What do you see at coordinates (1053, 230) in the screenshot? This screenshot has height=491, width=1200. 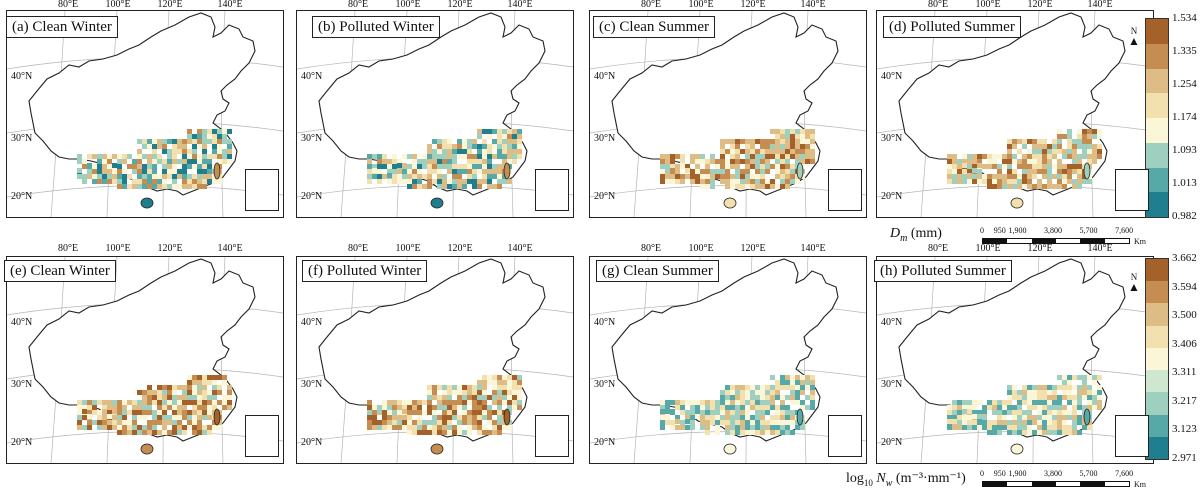 I see `scale-bar-label: 3,800` at bounding box center [1053, 230].